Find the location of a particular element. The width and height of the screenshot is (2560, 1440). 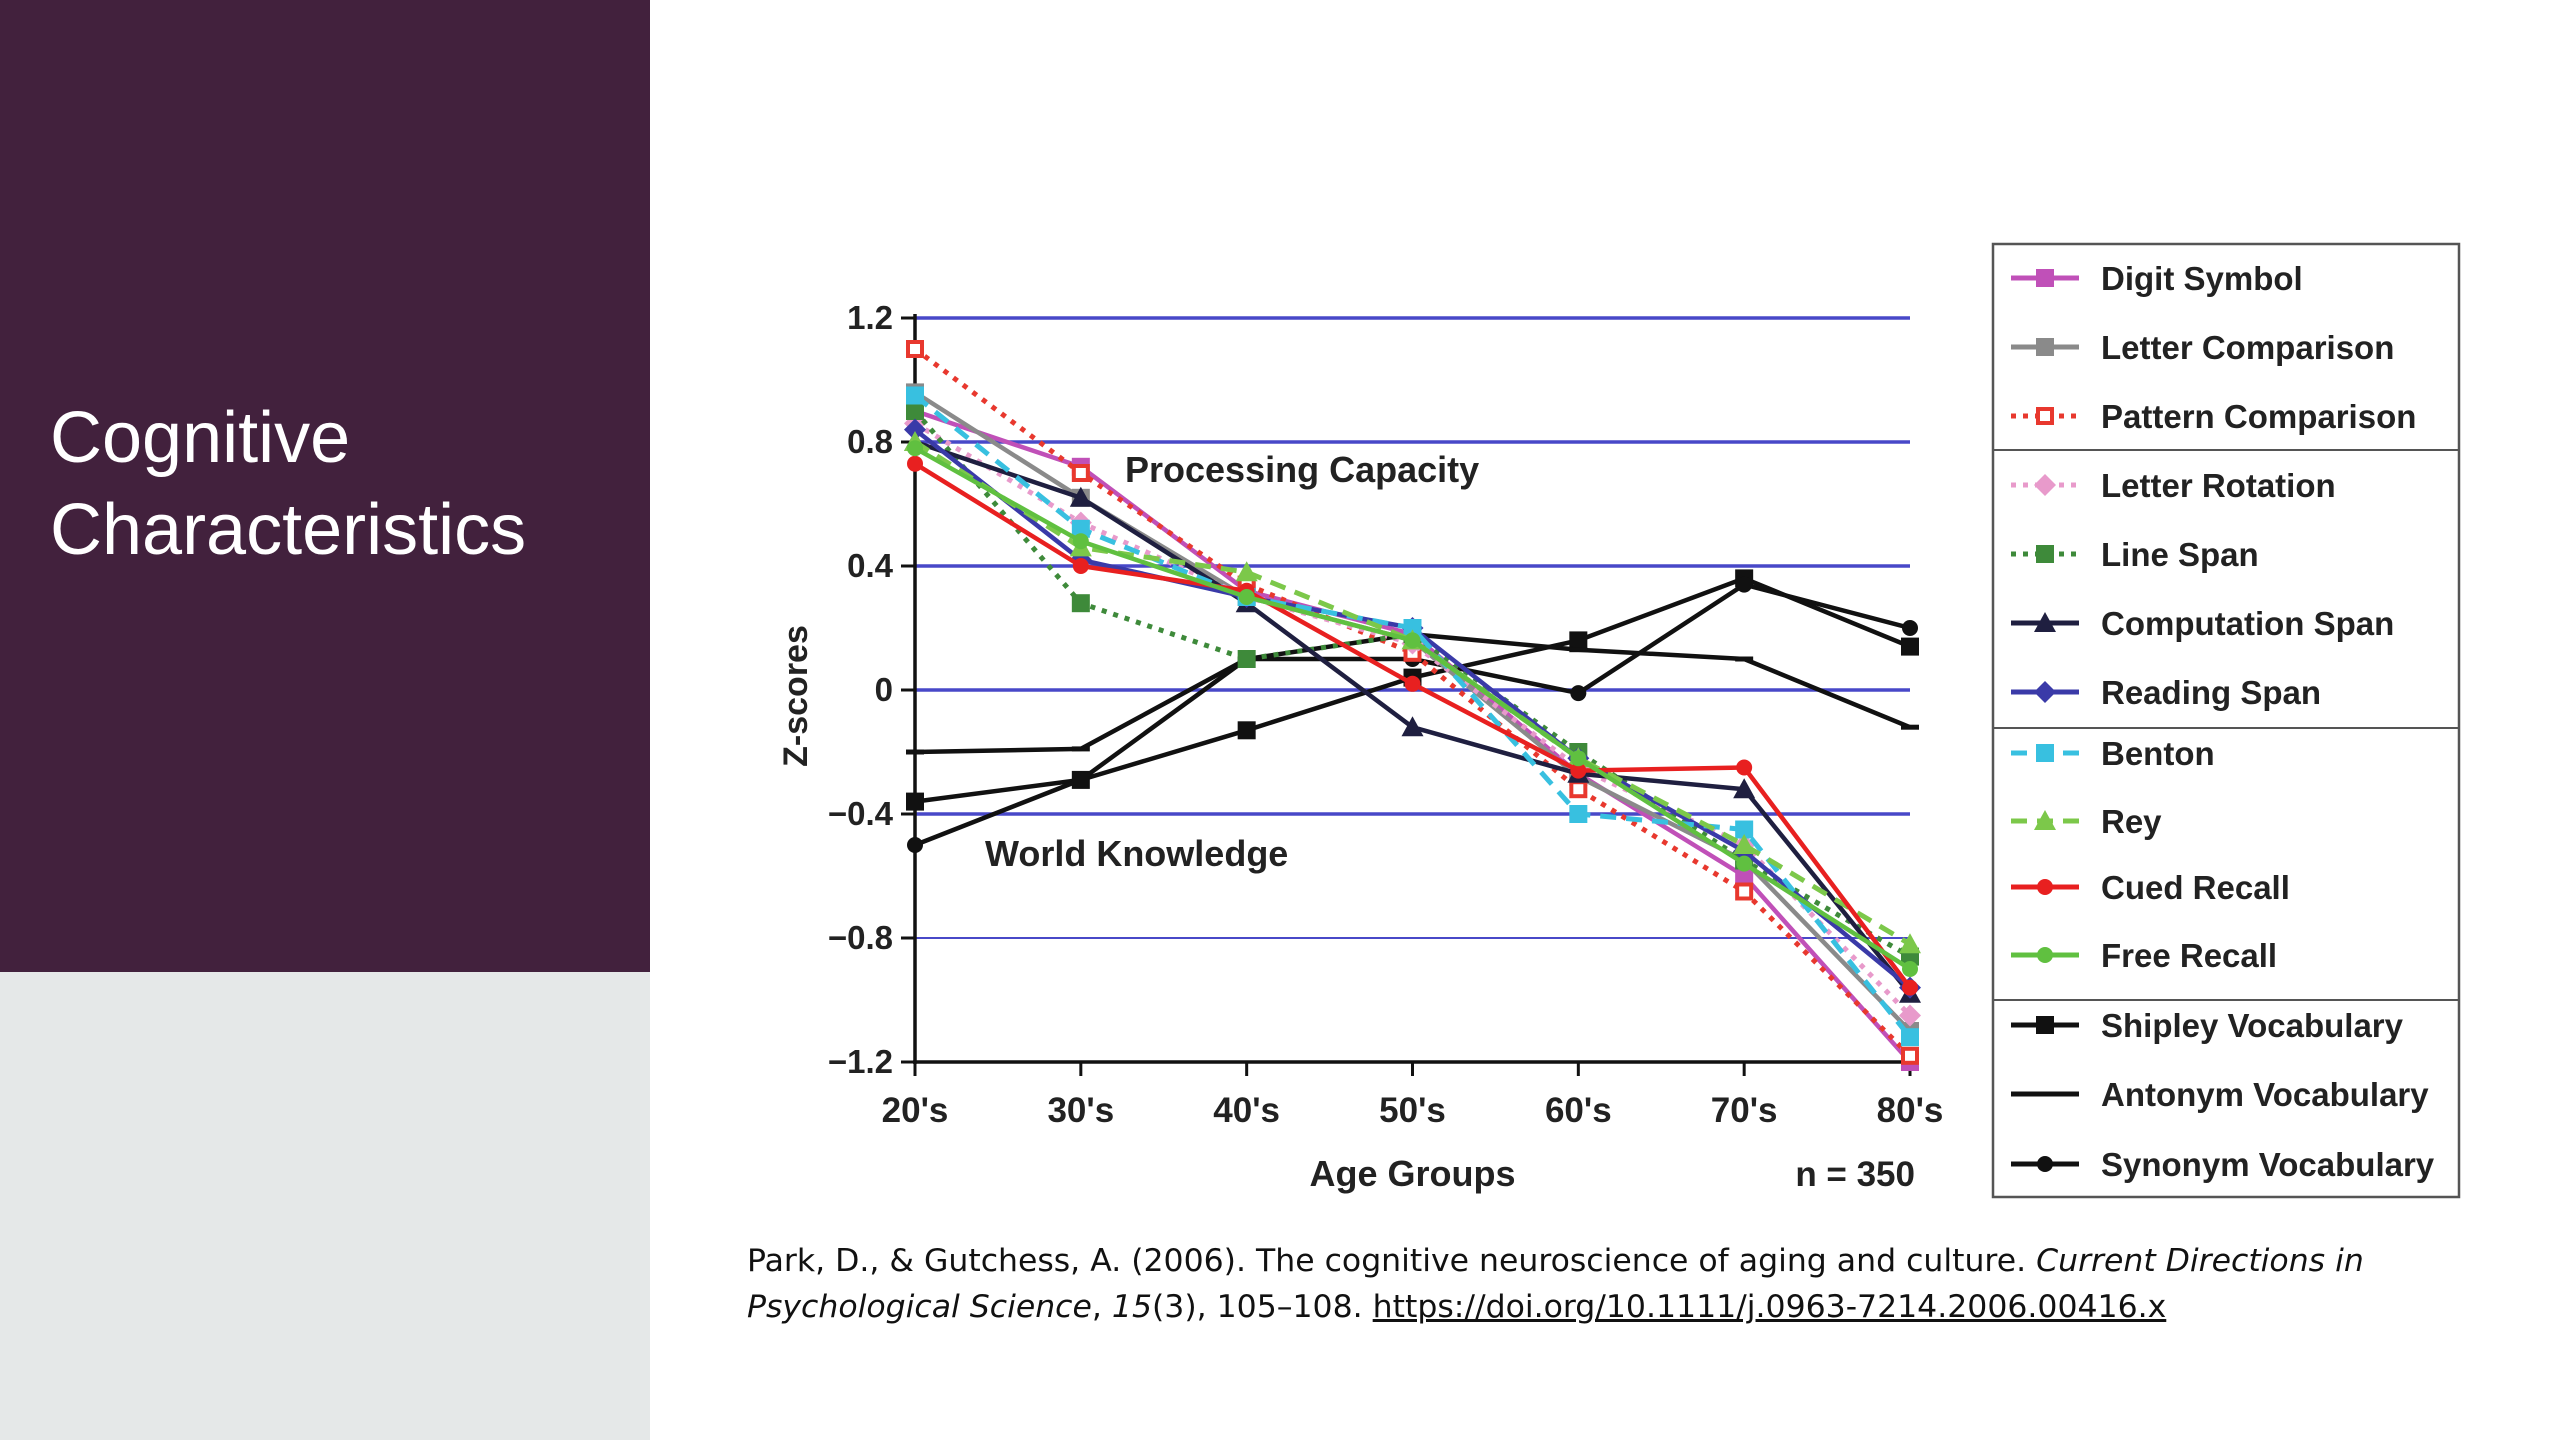

legend-item-reading-span: Reading Span is located at coordinates (2166, 692).